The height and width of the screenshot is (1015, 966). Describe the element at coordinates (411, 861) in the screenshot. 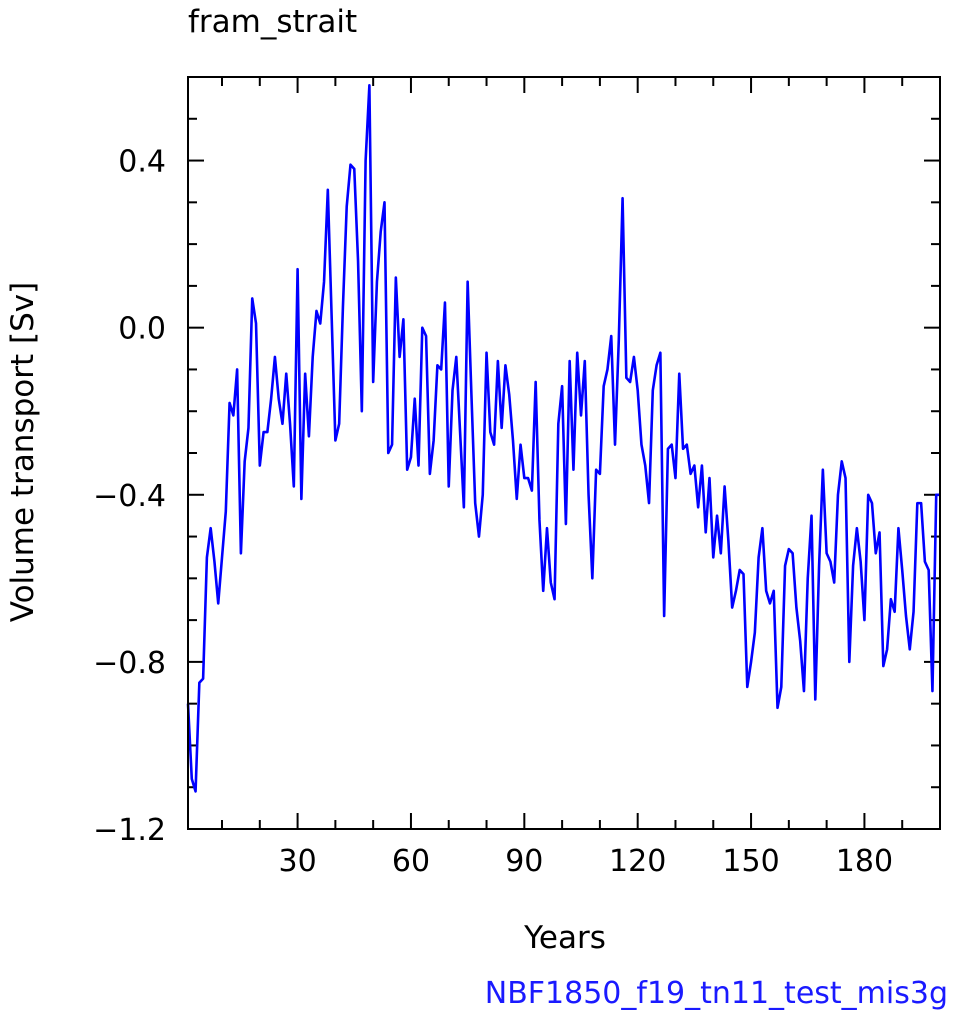

I see `x-tick-label: 60` at that location.